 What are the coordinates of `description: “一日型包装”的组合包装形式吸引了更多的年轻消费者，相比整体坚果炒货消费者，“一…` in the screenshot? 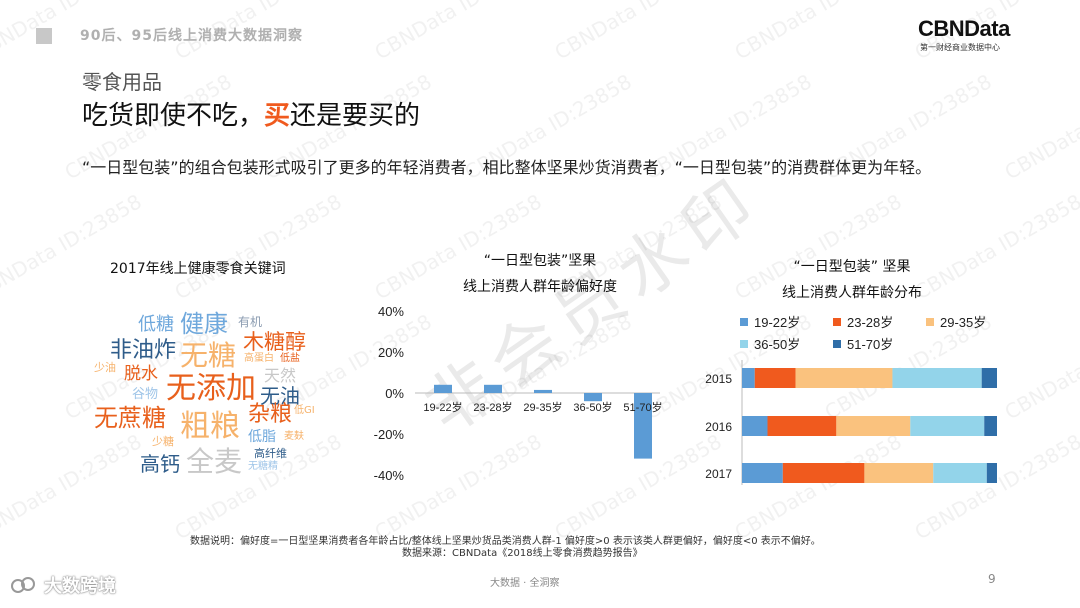 It's located at (507, 167).